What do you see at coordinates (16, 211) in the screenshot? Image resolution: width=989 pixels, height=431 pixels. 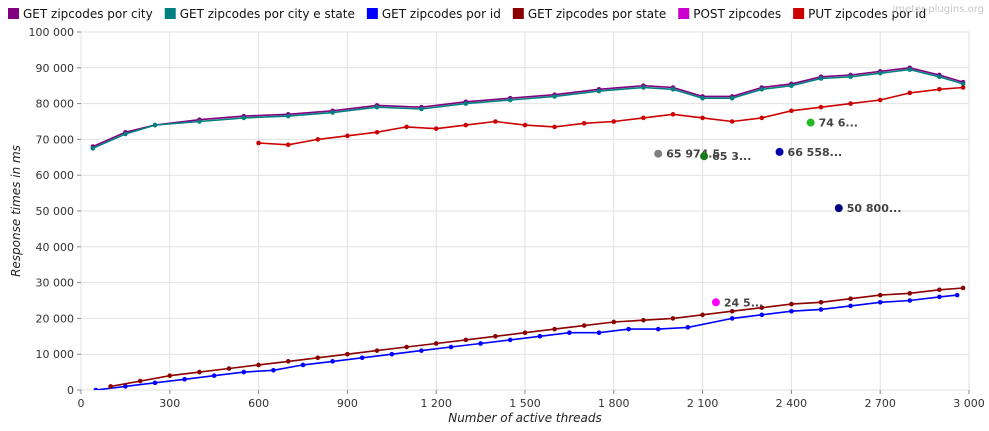 I see `y-axis-title: Response times in ms` at bounding box center [16, 211].